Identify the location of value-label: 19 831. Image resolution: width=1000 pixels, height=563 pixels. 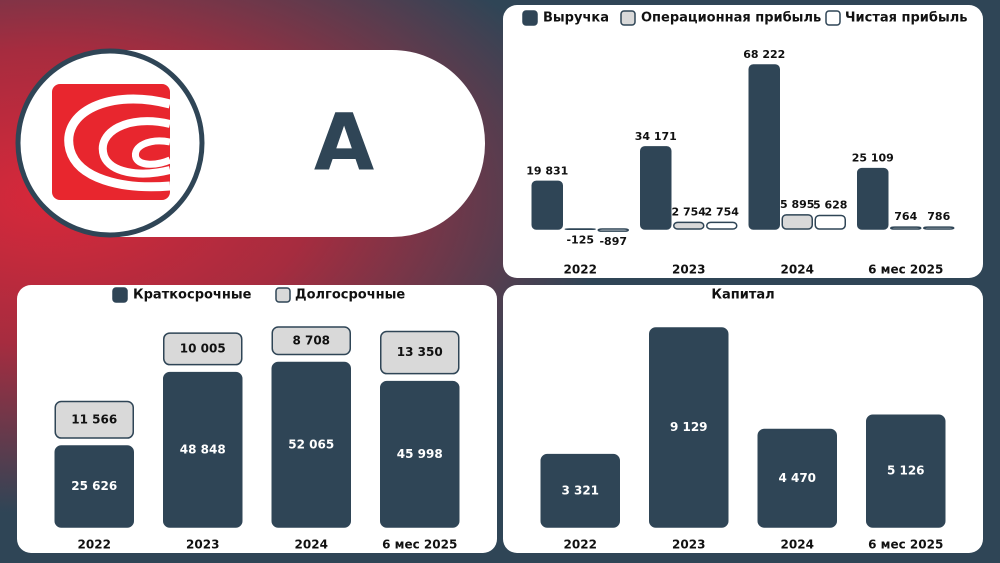
(547, 170).